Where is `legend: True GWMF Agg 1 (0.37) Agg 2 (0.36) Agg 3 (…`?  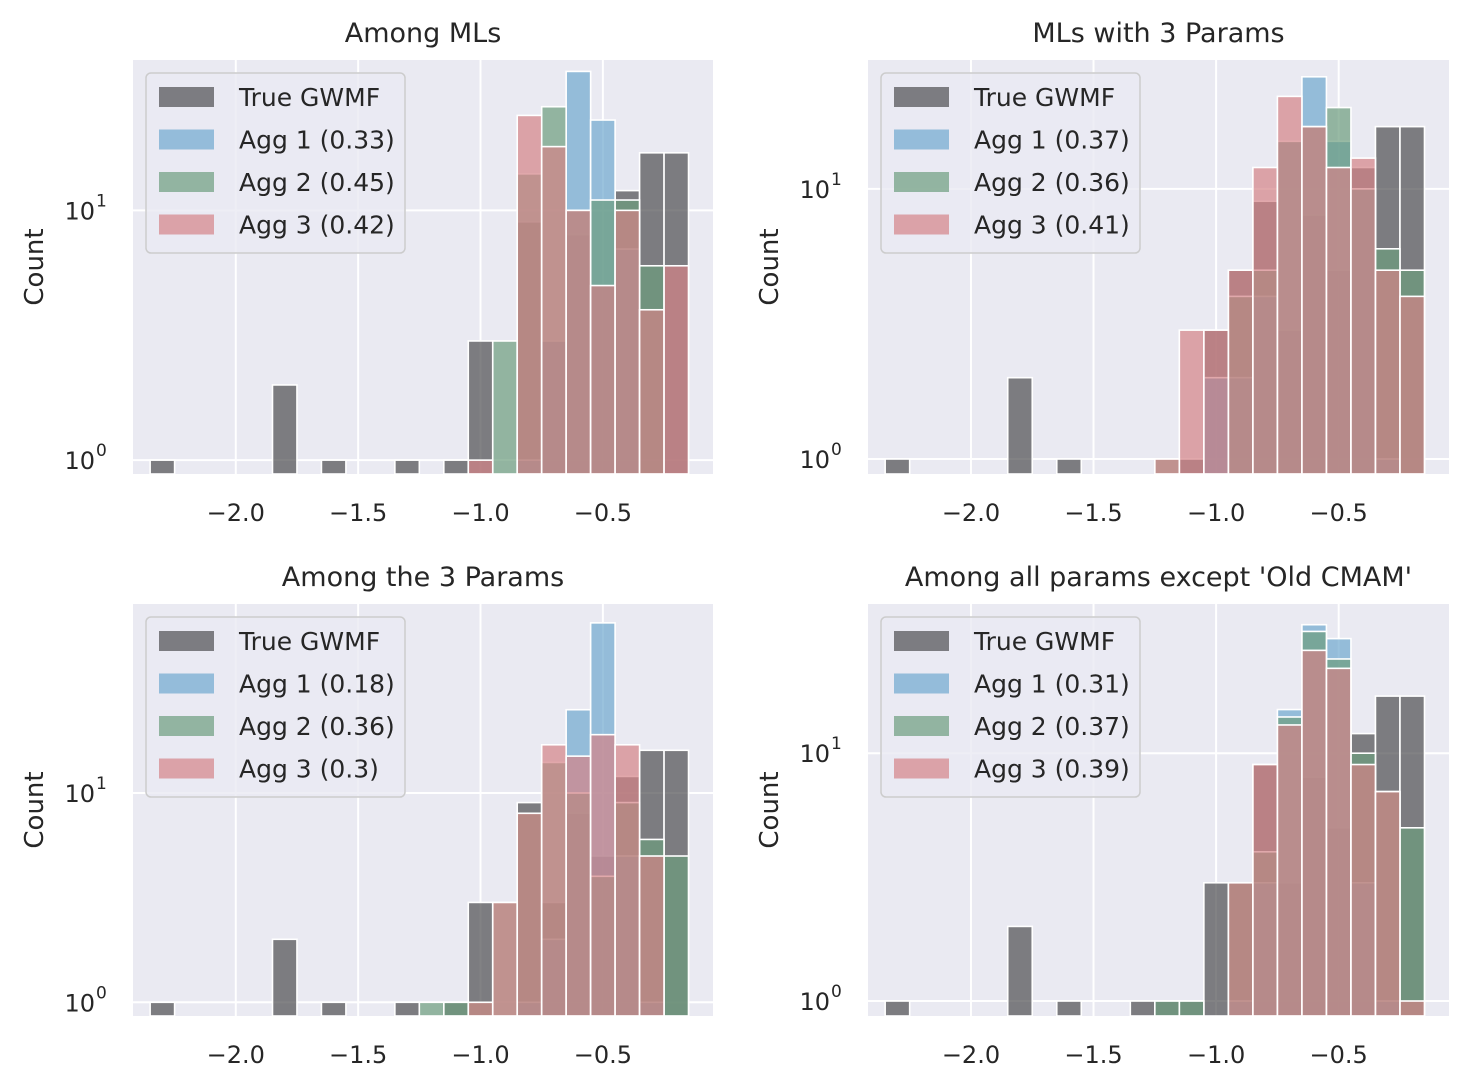 legend: True GWMF Agg 1 (0.37) Agg 2 (0.36) Agg 3 (… is located at coordinates (1010, 163).